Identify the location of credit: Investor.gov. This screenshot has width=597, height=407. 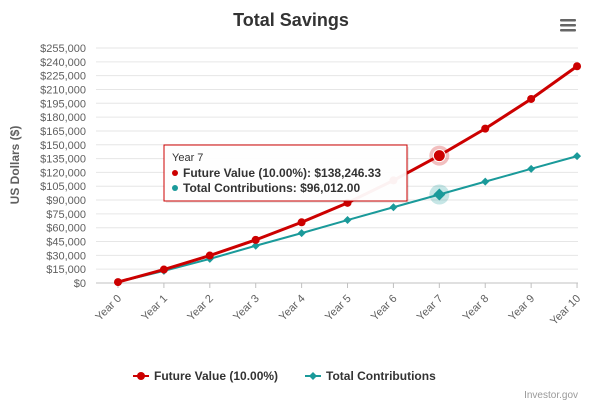
(551, 395).